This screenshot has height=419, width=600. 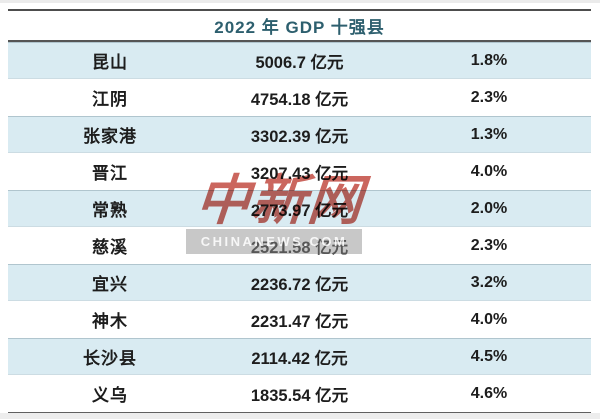 I want to click on gdp-value-cell: 2236.72 亿元, so click(x=299, y=284).